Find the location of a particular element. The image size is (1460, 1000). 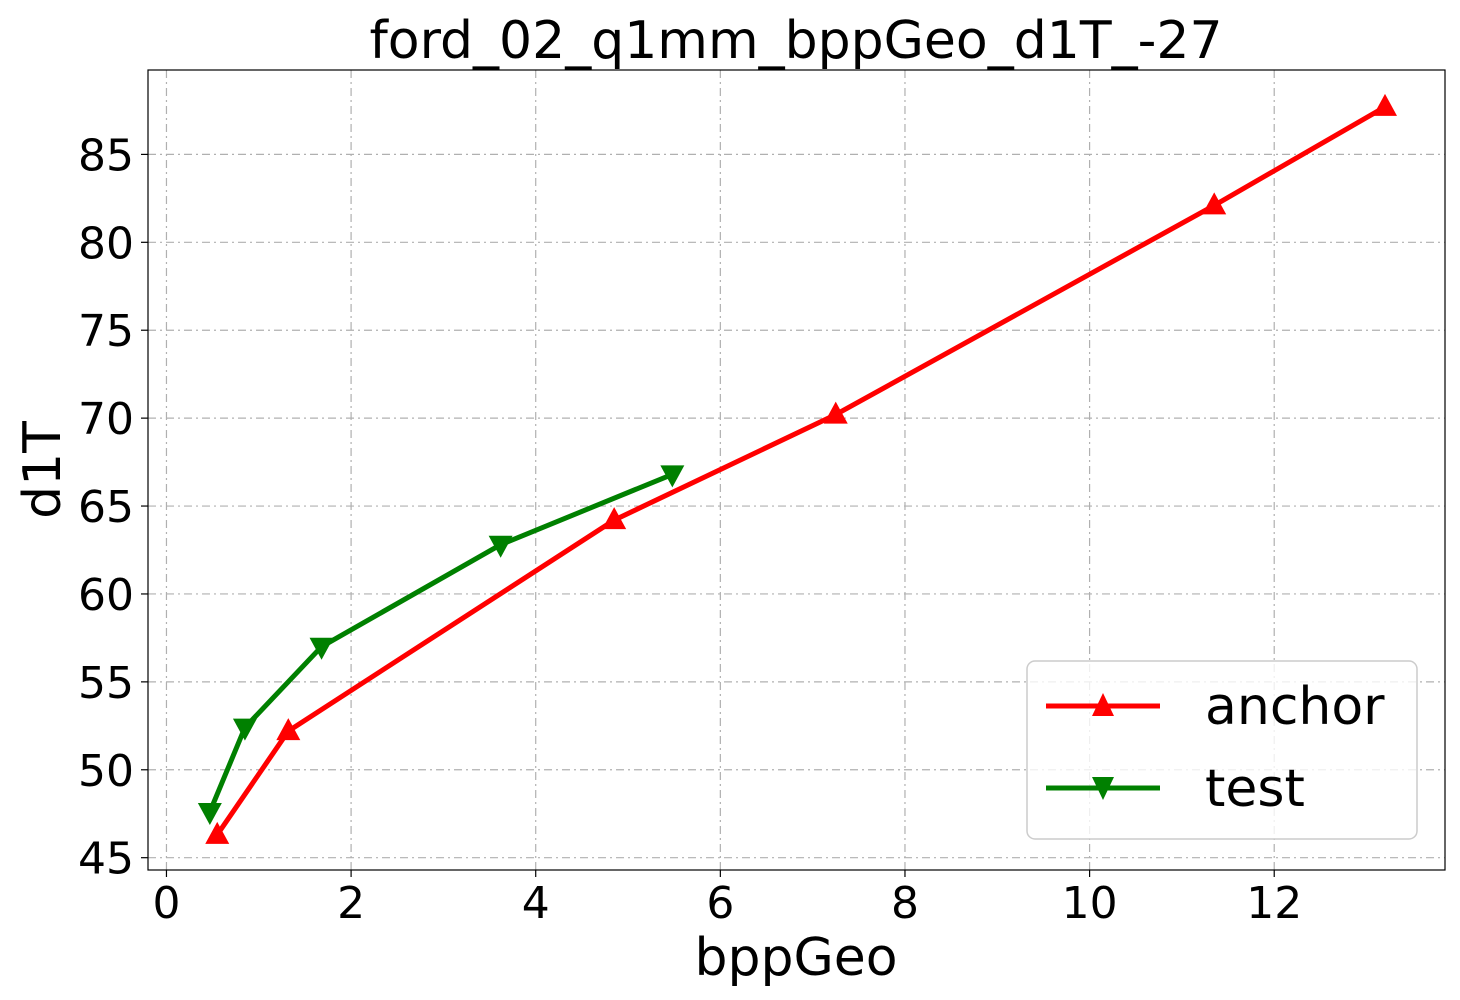

x-tick-label: 6 is located at coordinates (720, 903).